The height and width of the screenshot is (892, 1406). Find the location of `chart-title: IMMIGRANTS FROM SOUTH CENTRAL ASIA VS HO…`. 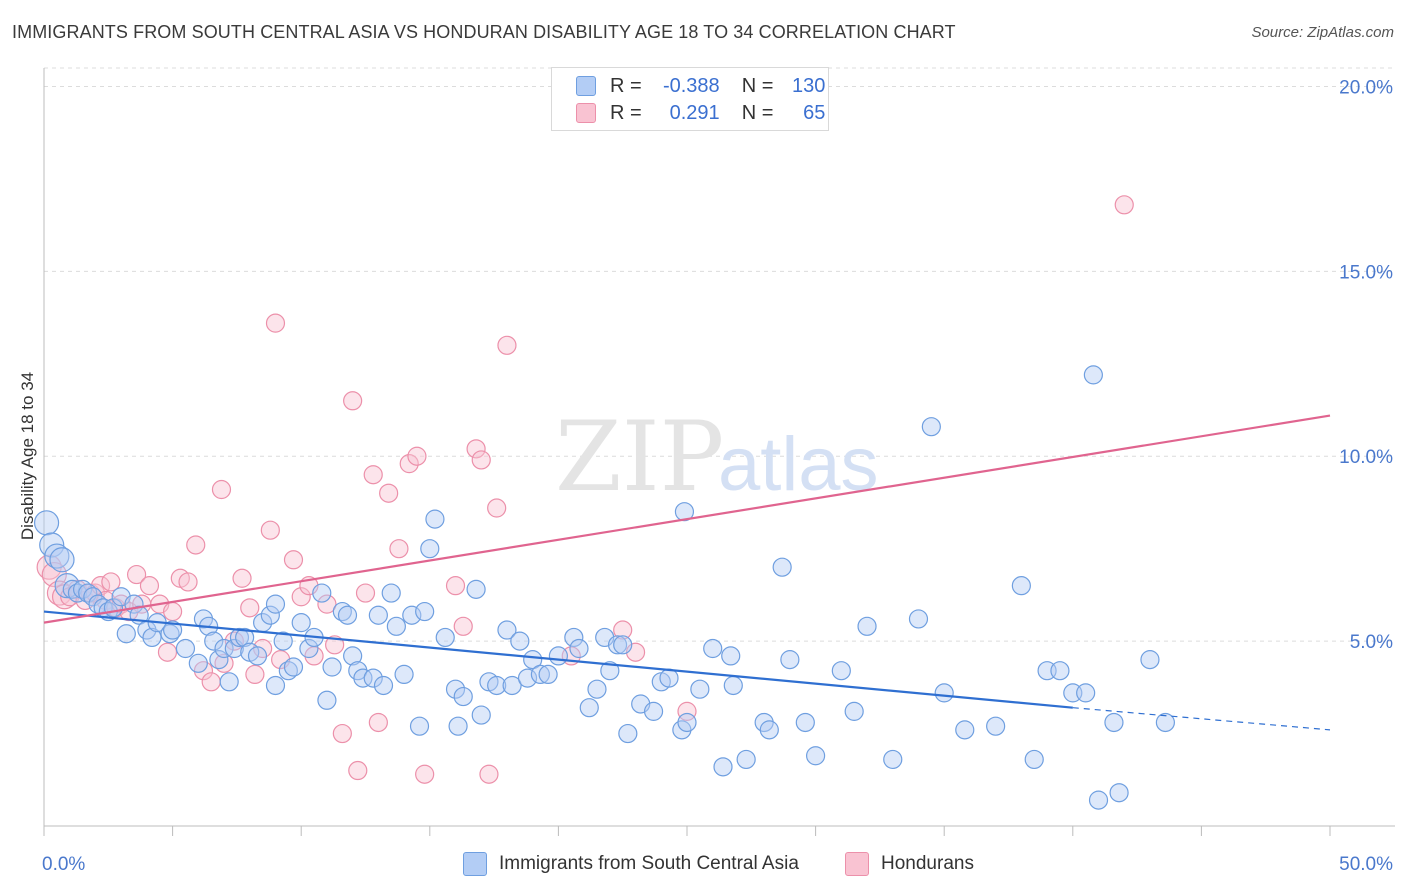

chart-title: IMMIGRANTS FROM SOUTH CENTRAL ASIA VS HO… is located at coordinates (484, 32).